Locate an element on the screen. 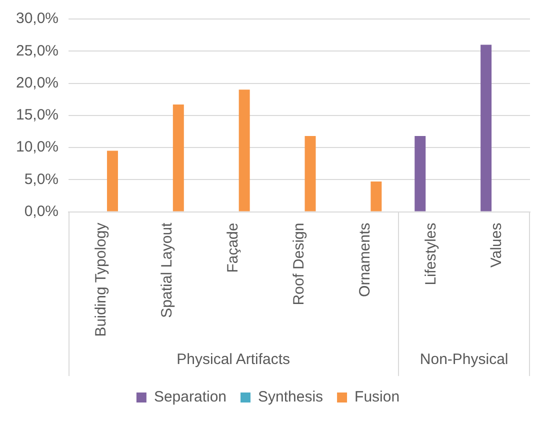  y-tick-label: 25,0% is located at coordinates (37, 51).